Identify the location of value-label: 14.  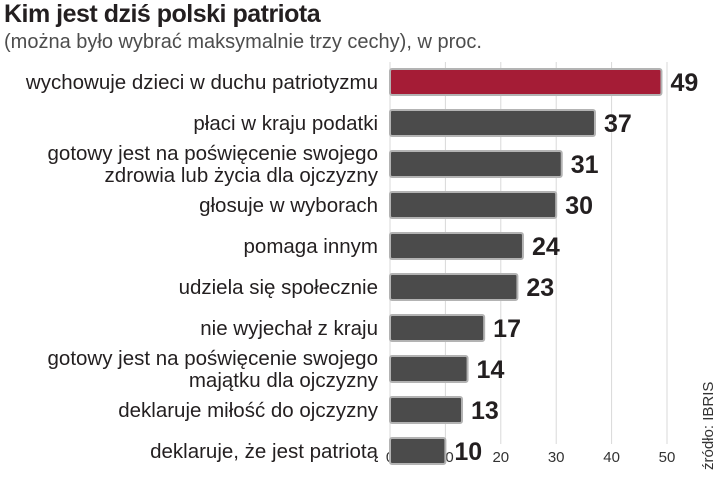
(491, 370).